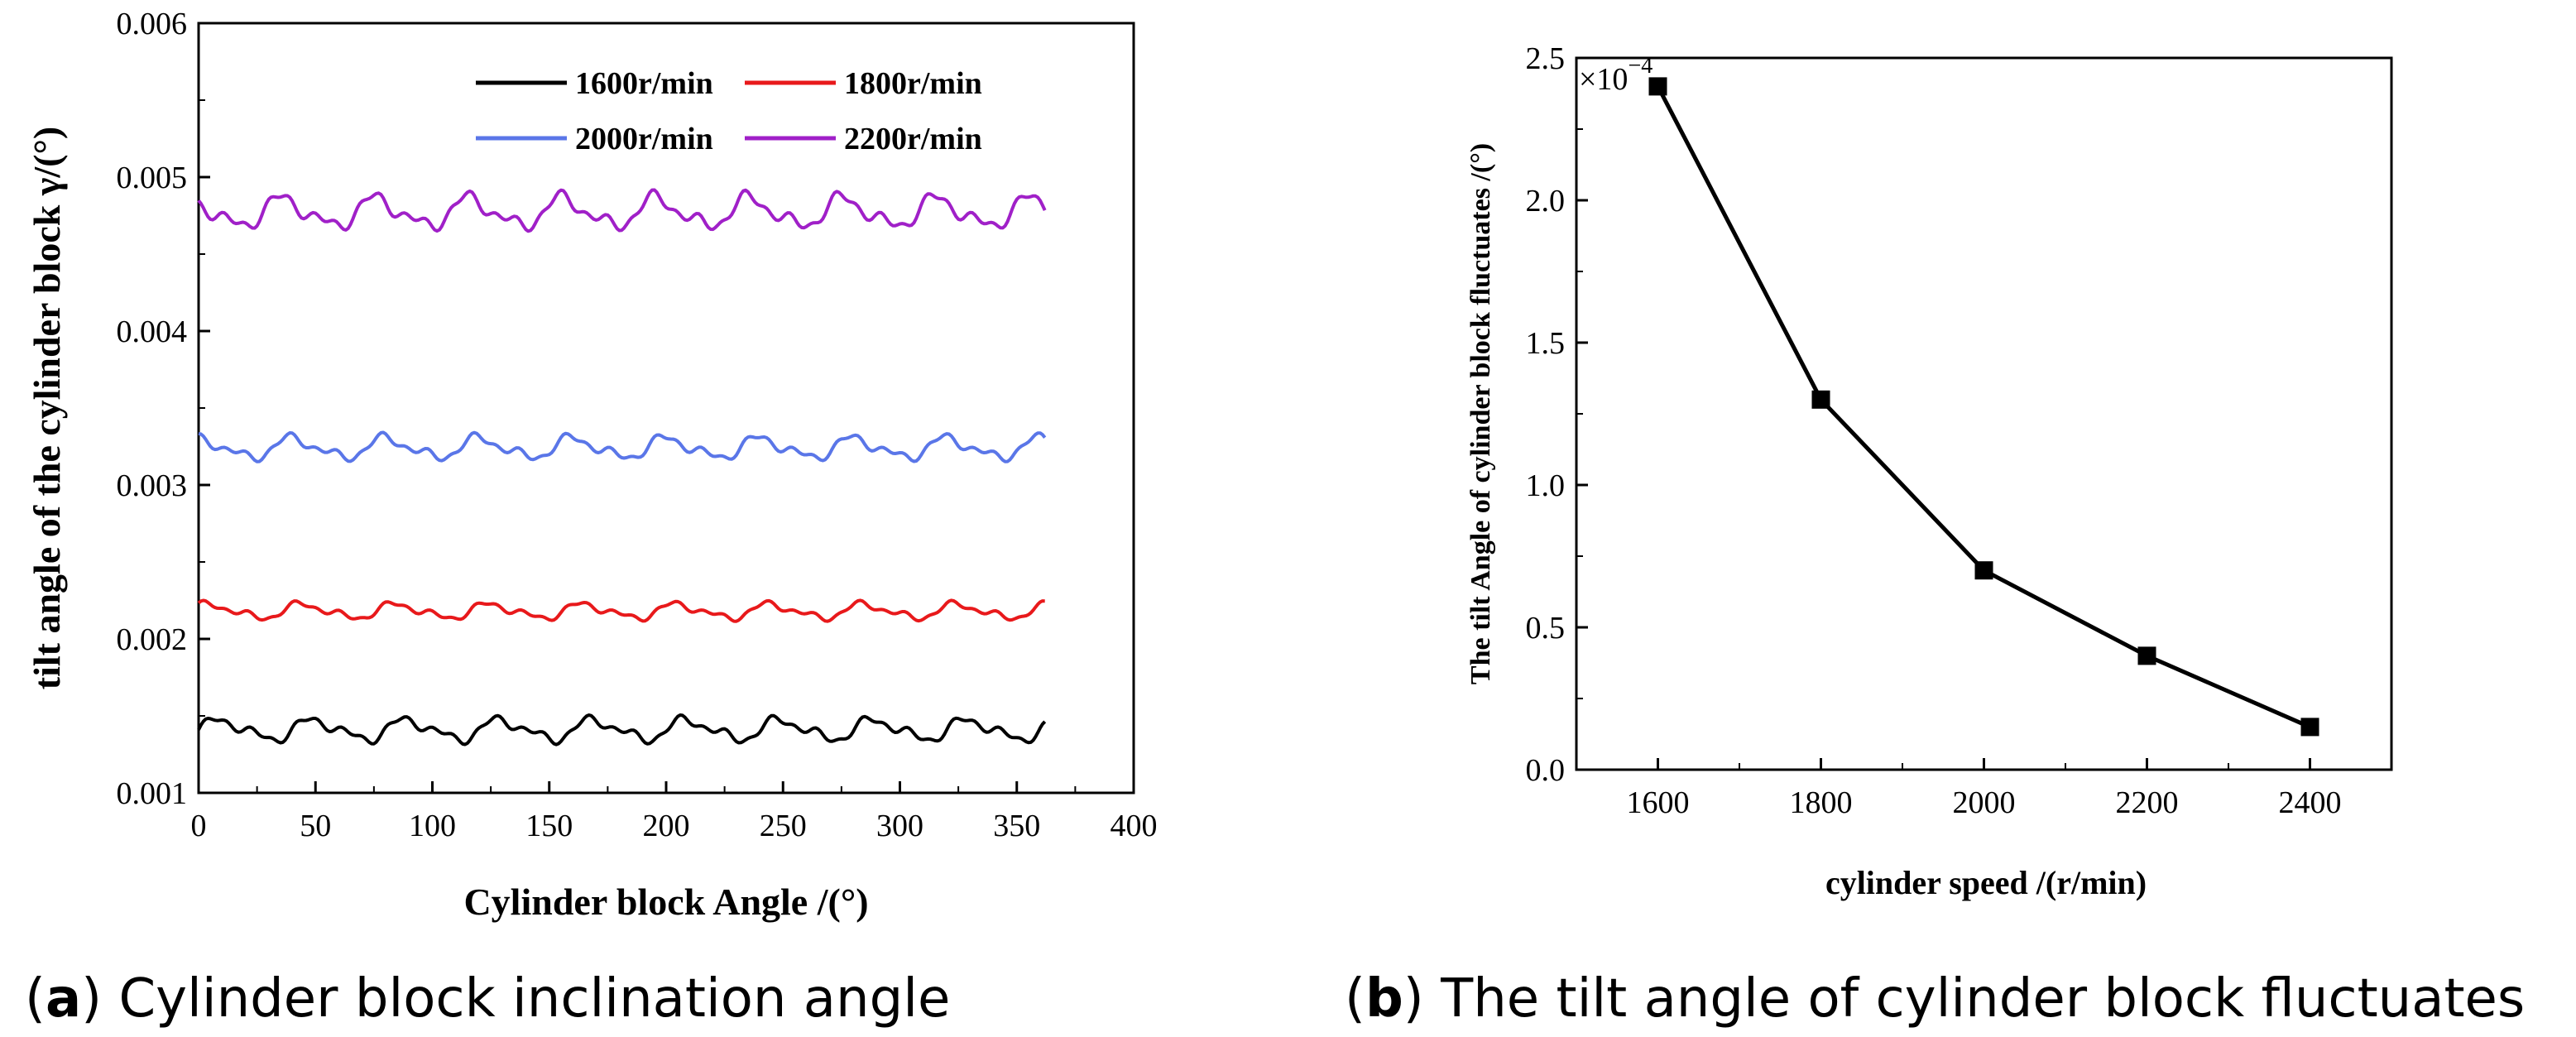 The height and width of the screenshot is (1037, 2576). I want to click on x-tick-label: 400, so click(1135, 826).